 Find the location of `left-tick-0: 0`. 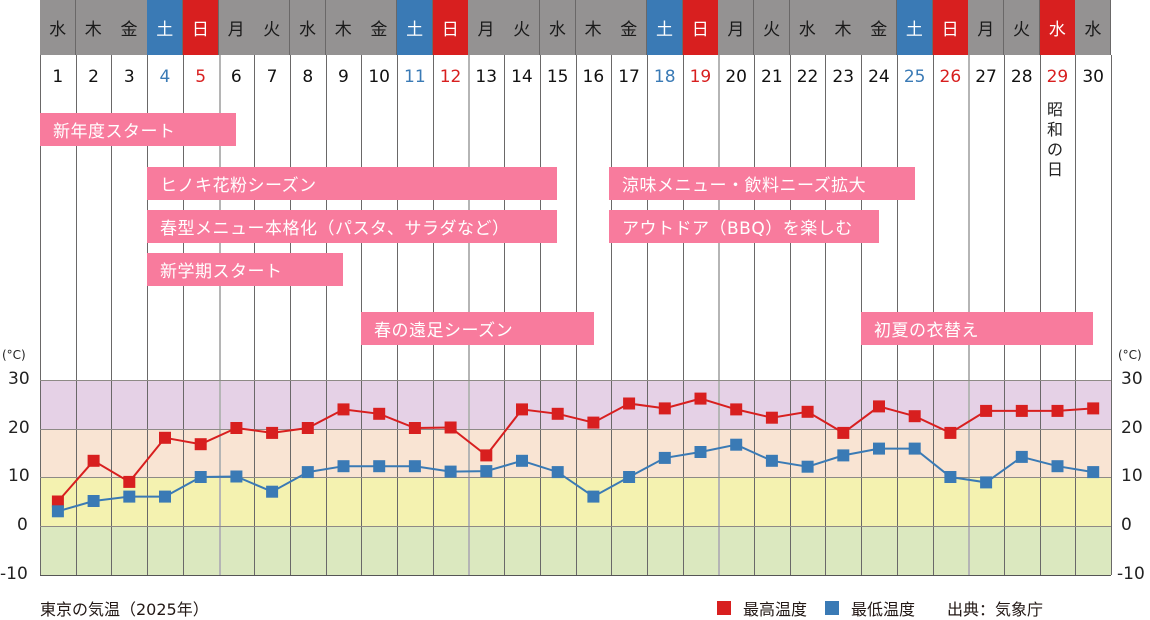

left-tick-0: 0 is located at coordinates (22, 525).